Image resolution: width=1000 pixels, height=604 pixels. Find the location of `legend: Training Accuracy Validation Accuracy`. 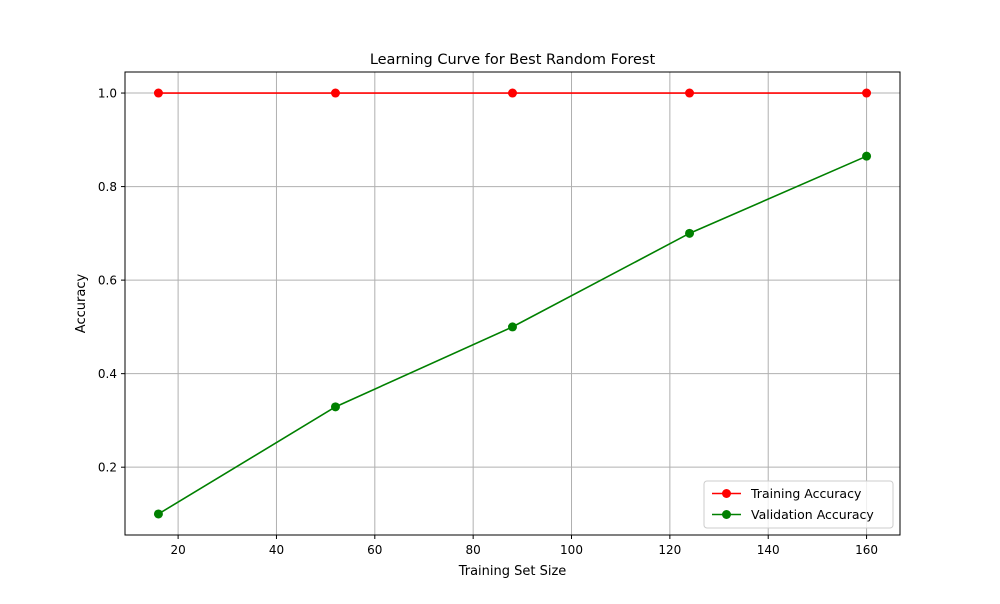

legend: Training Accuracy Validation Accuracy is located at coordinates (798, 504).